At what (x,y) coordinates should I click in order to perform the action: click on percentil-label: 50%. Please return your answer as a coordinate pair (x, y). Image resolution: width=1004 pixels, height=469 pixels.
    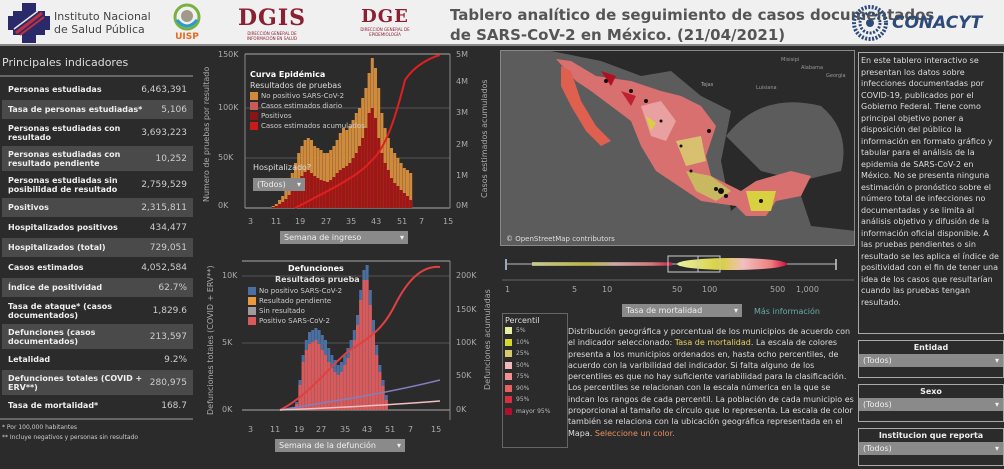
    Looking at the image, I should click on (523, 365).